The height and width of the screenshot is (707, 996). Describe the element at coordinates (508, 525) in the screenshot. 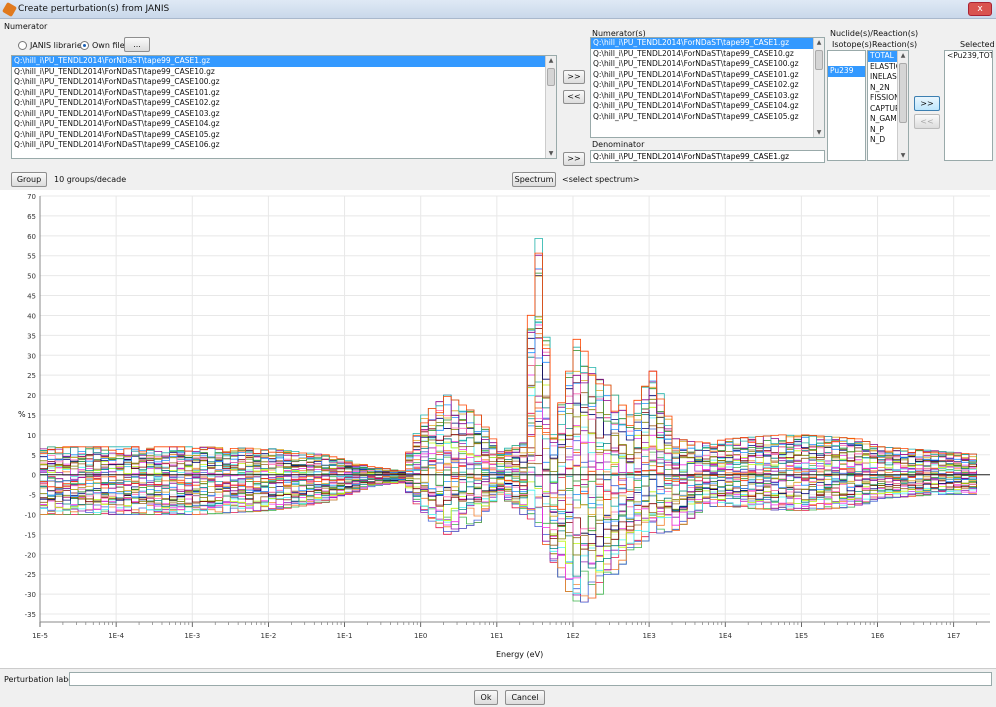

I see `series-line` at that location.